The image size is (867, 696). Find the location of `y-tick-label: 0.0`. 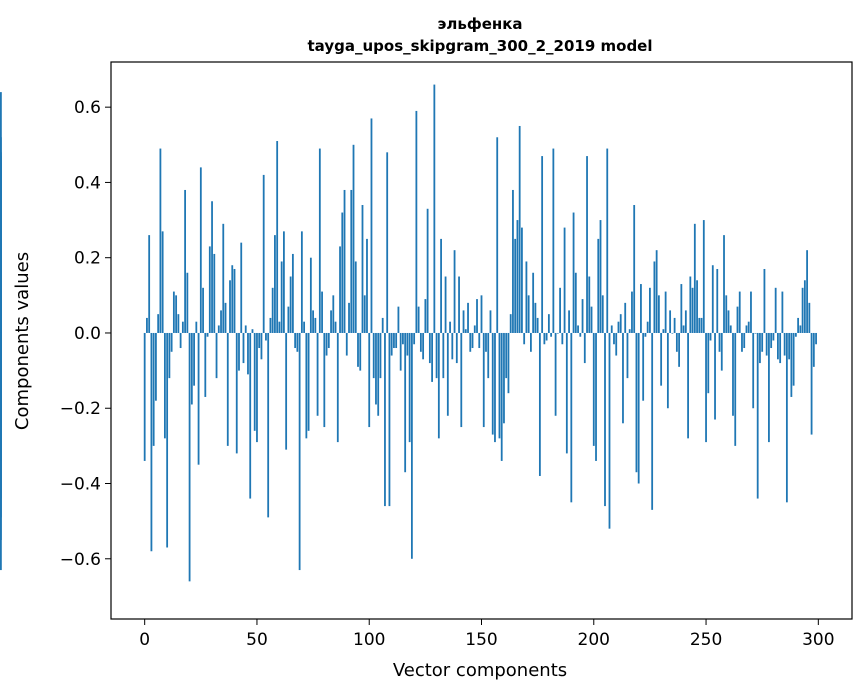

y-tick-label: 0.0 is located at coordinates (87, 334).